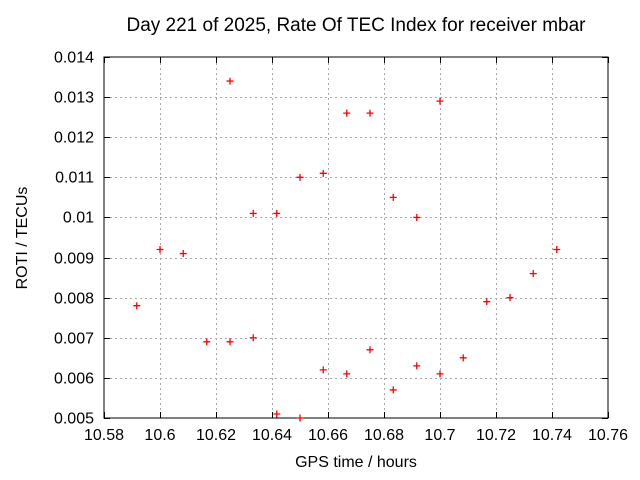 The height and width of the screenshot is (480, 640). What do you see at coordinates (104, 435) in the screenshot?
I see `x-tick-label: 10.58` at bounding box center [104, 435].